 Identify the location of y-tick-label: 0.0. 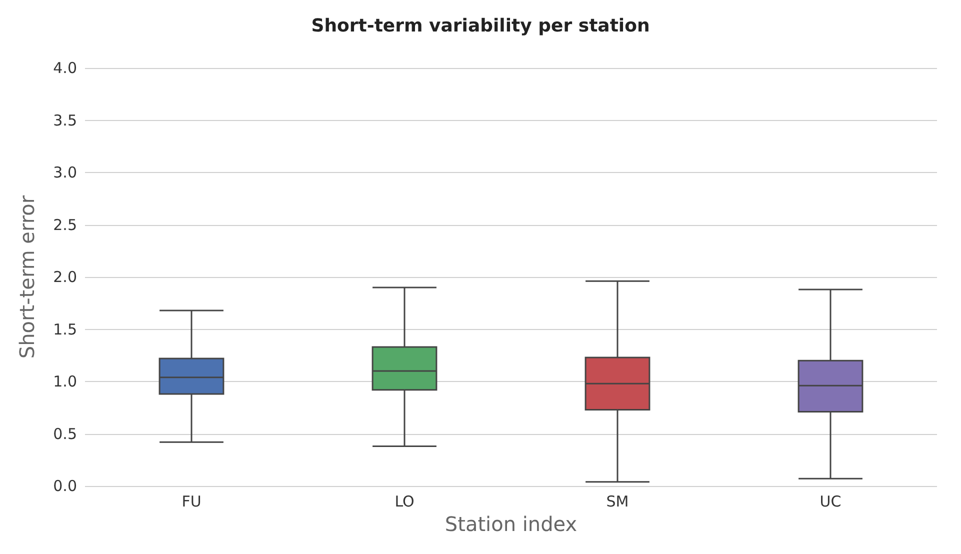
(65, 486).